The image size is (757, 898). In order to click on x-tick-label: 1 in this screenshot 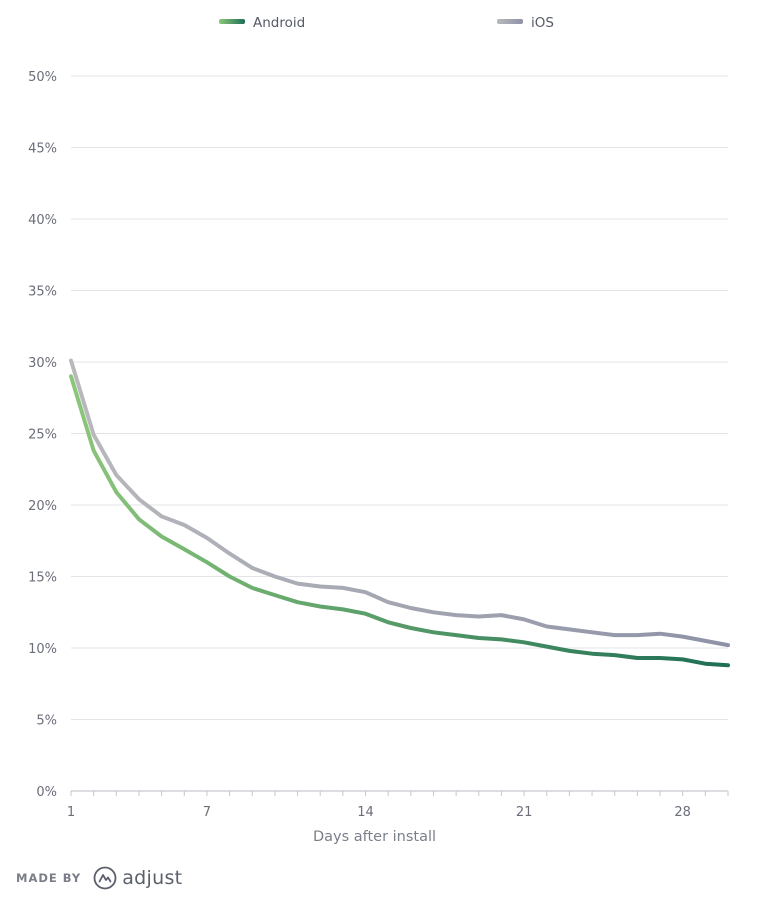, I will do `click(71, 812)`.